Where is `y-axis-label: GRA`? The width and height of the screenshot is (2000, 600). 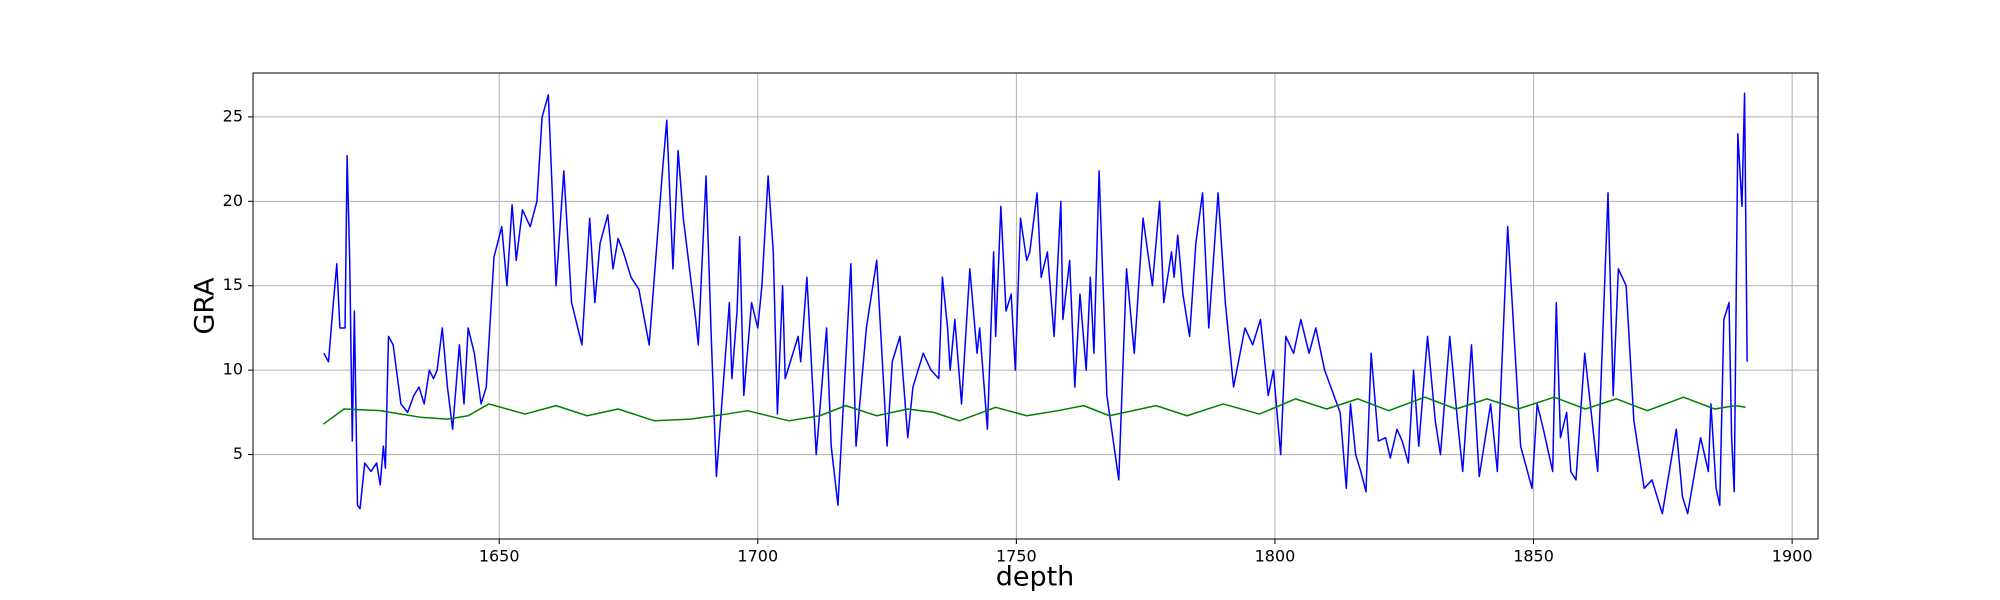
y-axis-label: GRA is located at coordinates (205, 306).